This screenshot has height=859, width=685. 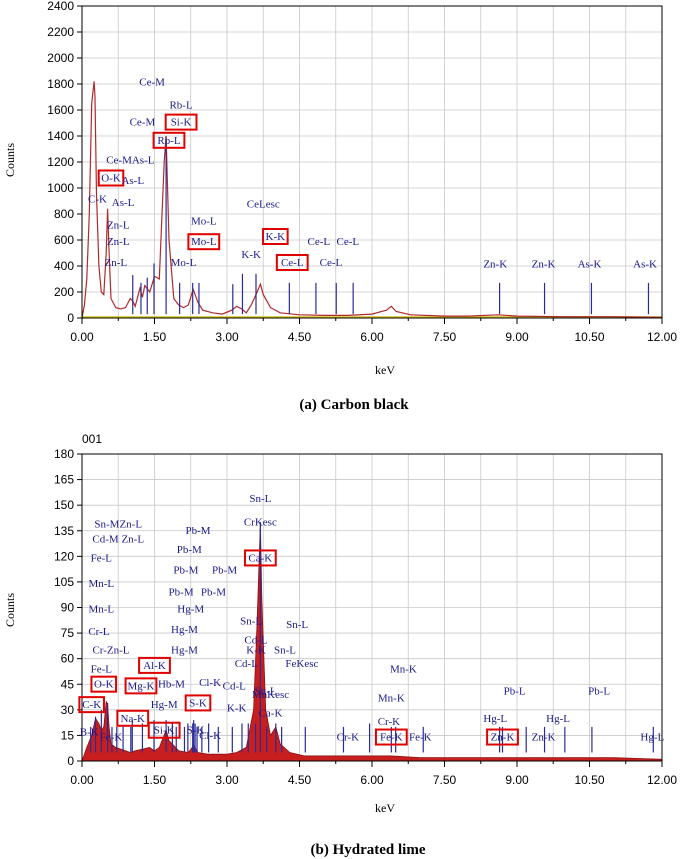 I want to click on y-tick-label: 180, so click(x=64, y=454).